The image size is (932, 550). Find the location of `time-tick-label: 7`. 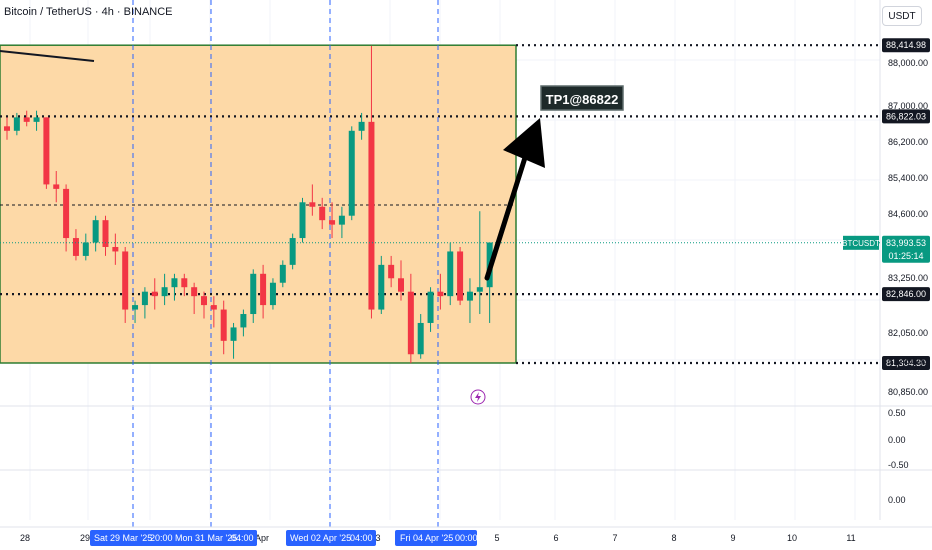

time-tick-label: 7 is located at coordinates (614, 538).